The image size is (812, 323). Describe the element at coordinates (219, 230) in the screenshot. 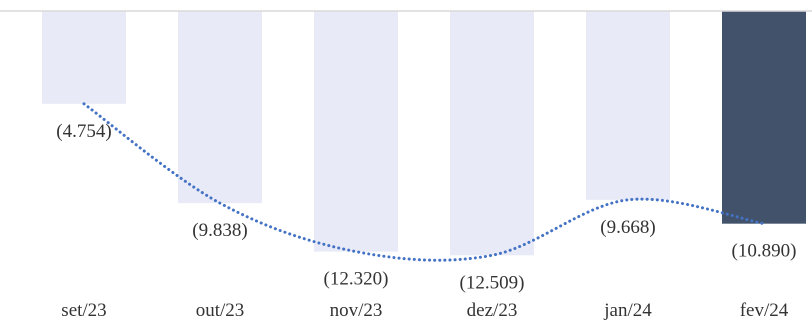

I see `data-label: (9.838)` at that location.